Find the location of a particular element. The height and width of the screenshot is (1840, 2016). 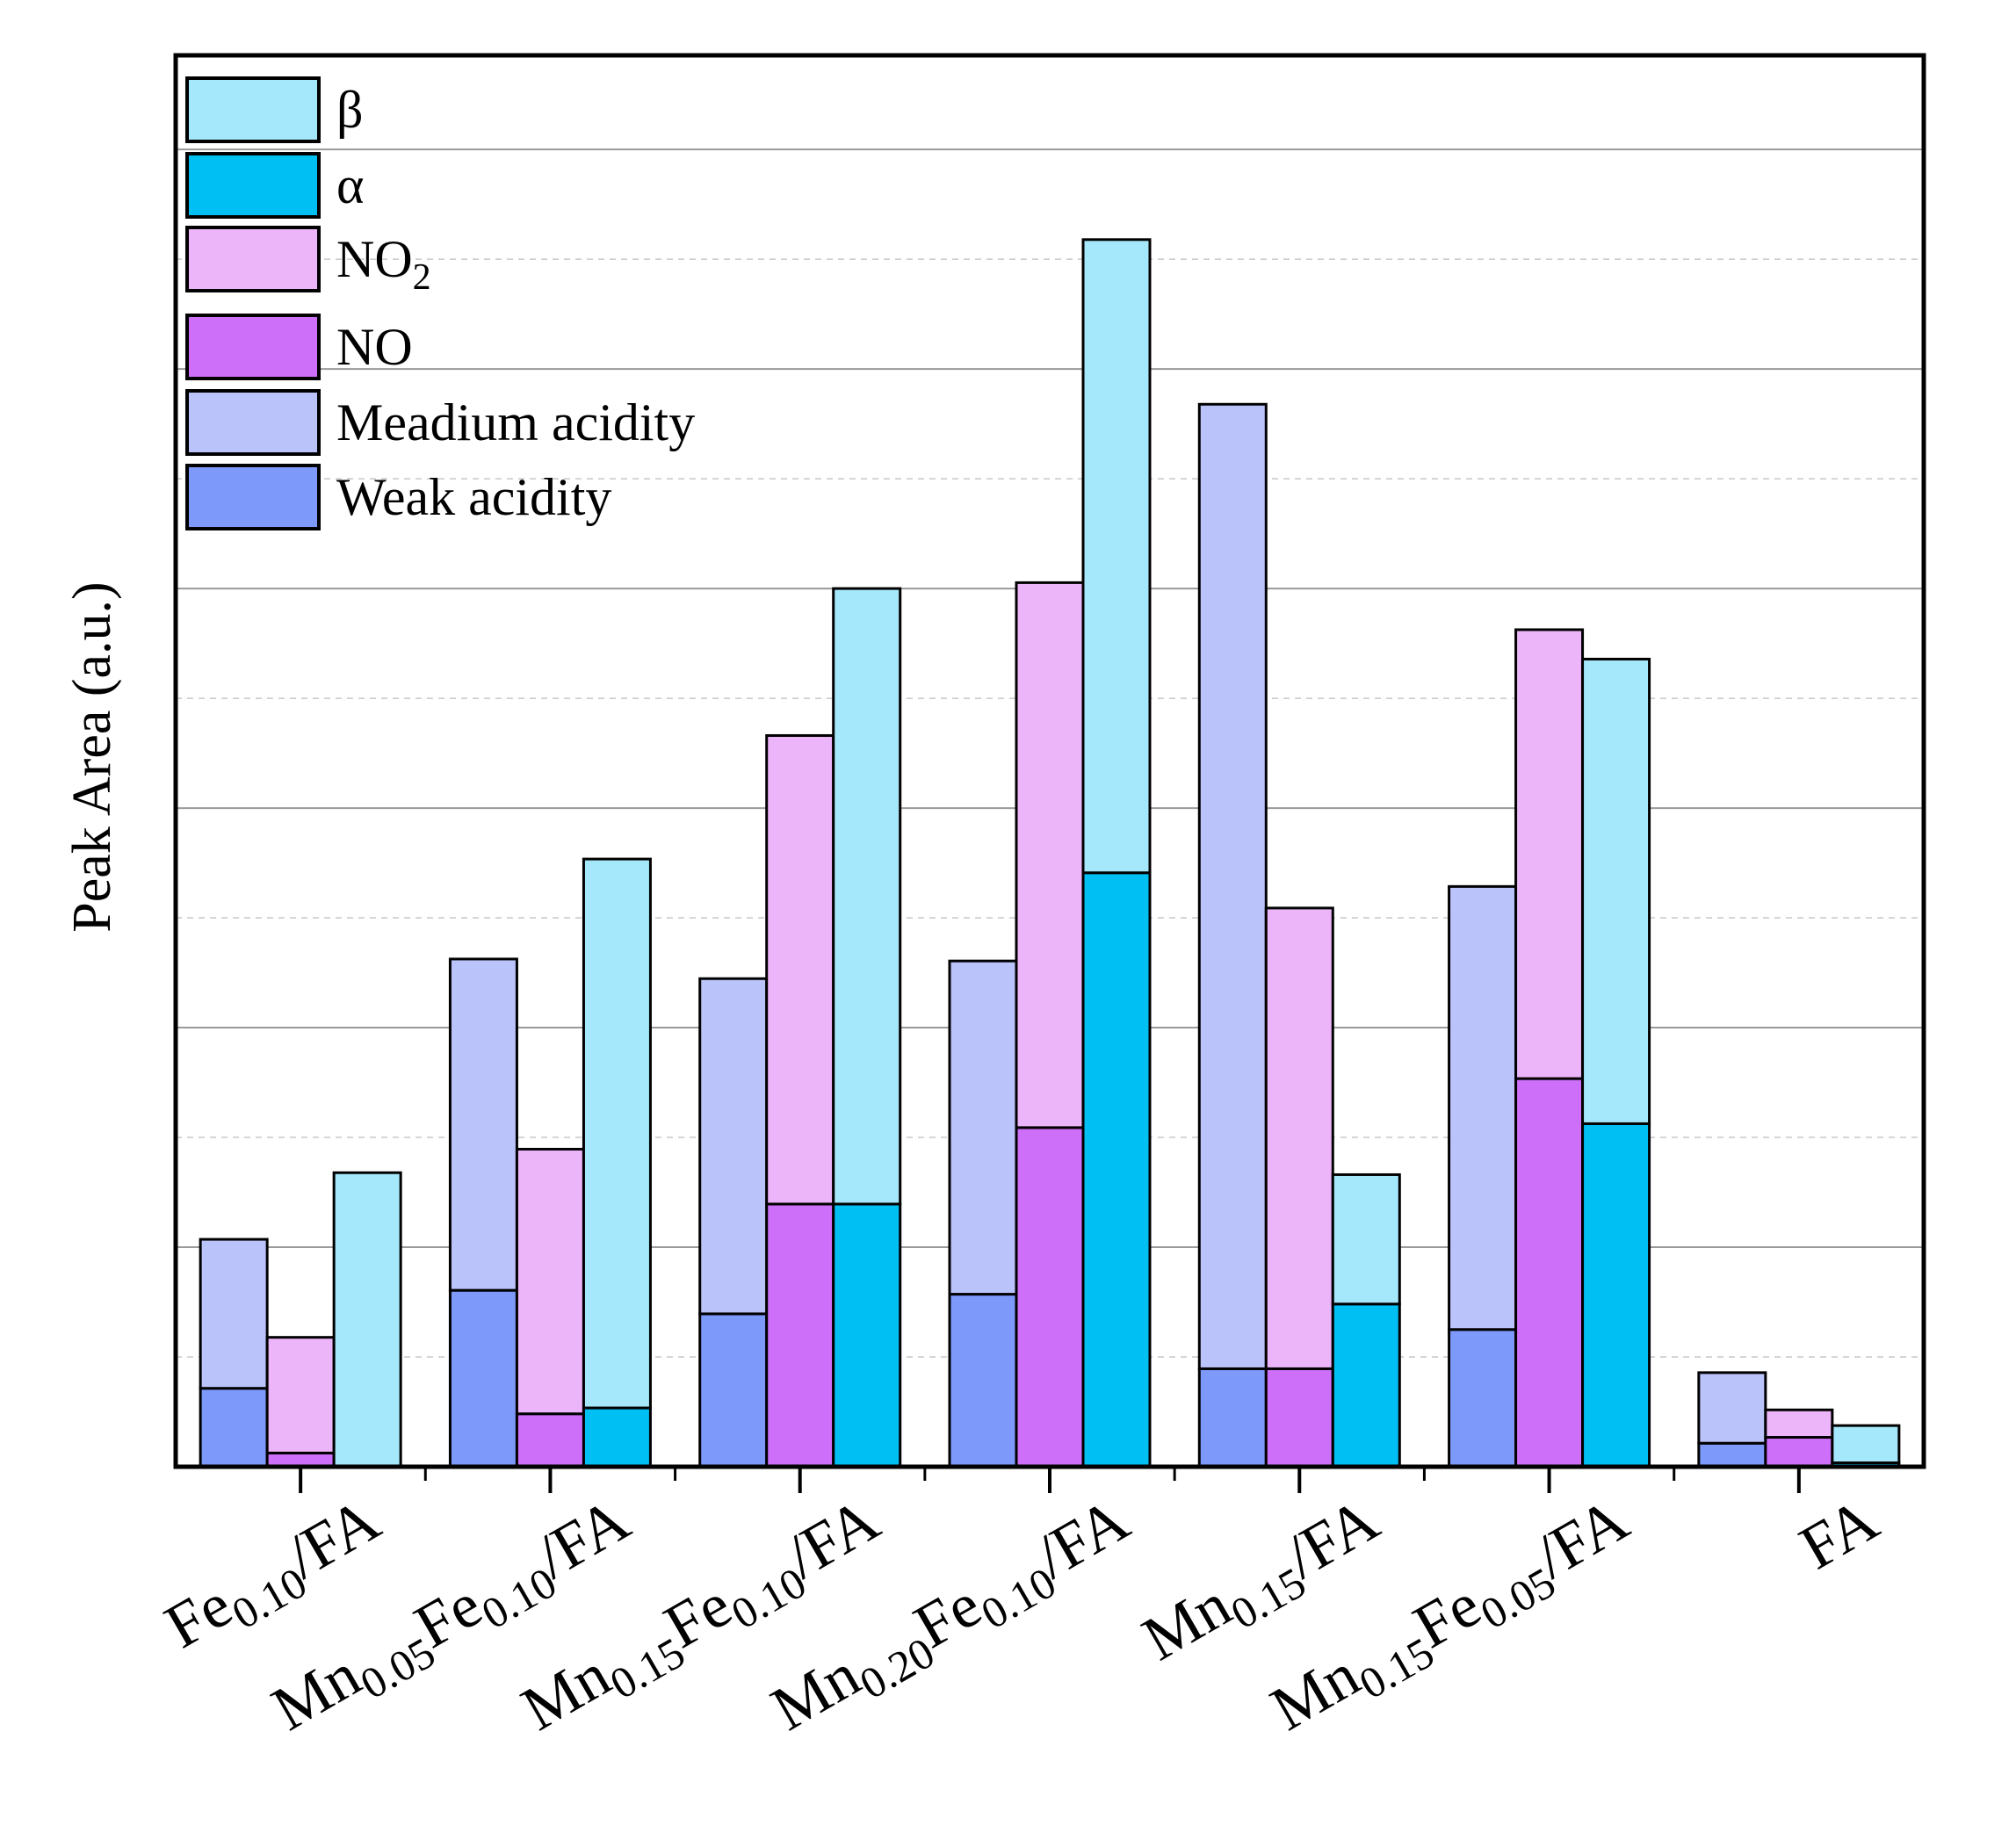

legend-label: Weak acidity is located at coordinates (473, 497).